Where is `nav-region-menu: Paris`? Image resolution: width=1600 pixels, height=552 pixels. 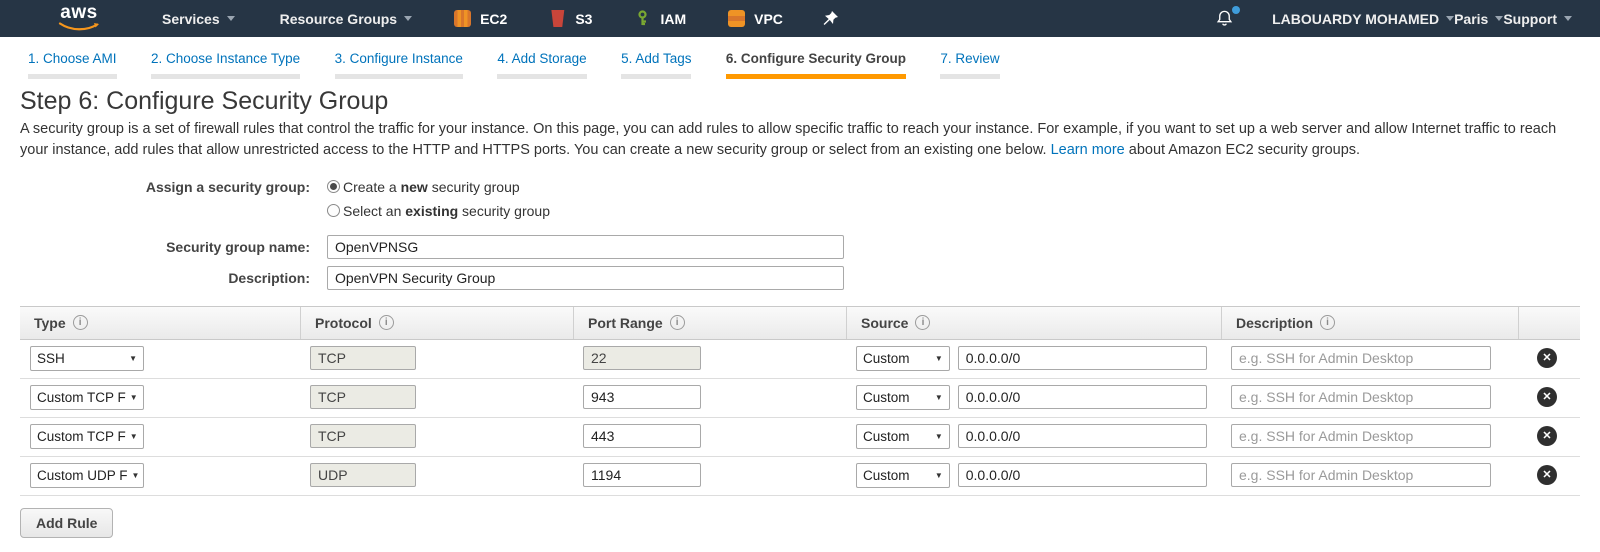 nav-region-menu: Paris is located at coordinates (1479, 19).